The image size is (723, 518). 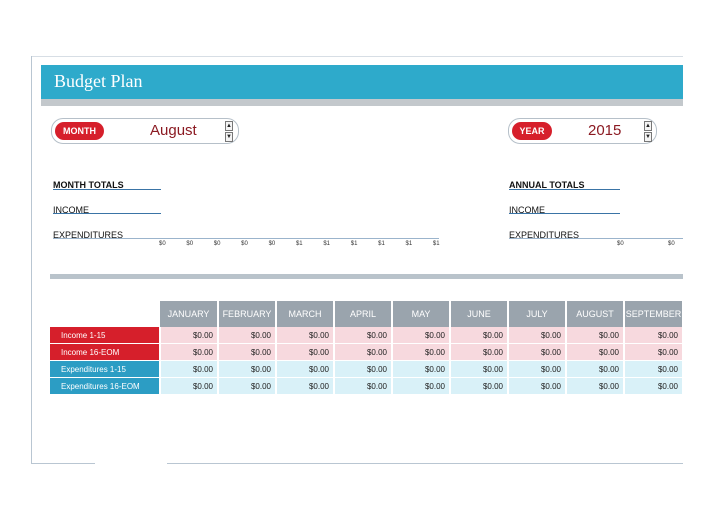 What do you see at coordinates (105, 369) in the screenshot?
I see `row-label: Expenditures 1-15` at bounding box center [105, 369].